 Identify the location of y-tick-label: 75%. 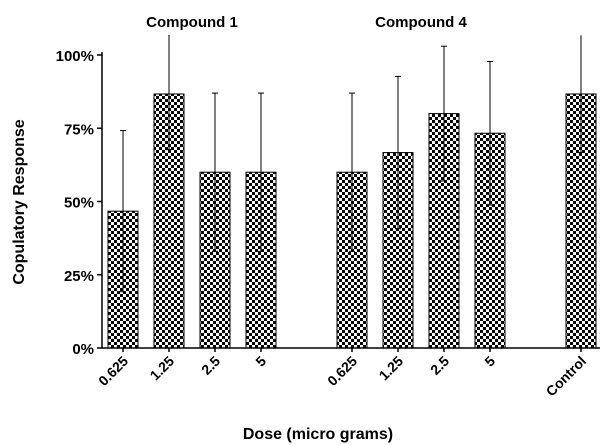
(79, 129).